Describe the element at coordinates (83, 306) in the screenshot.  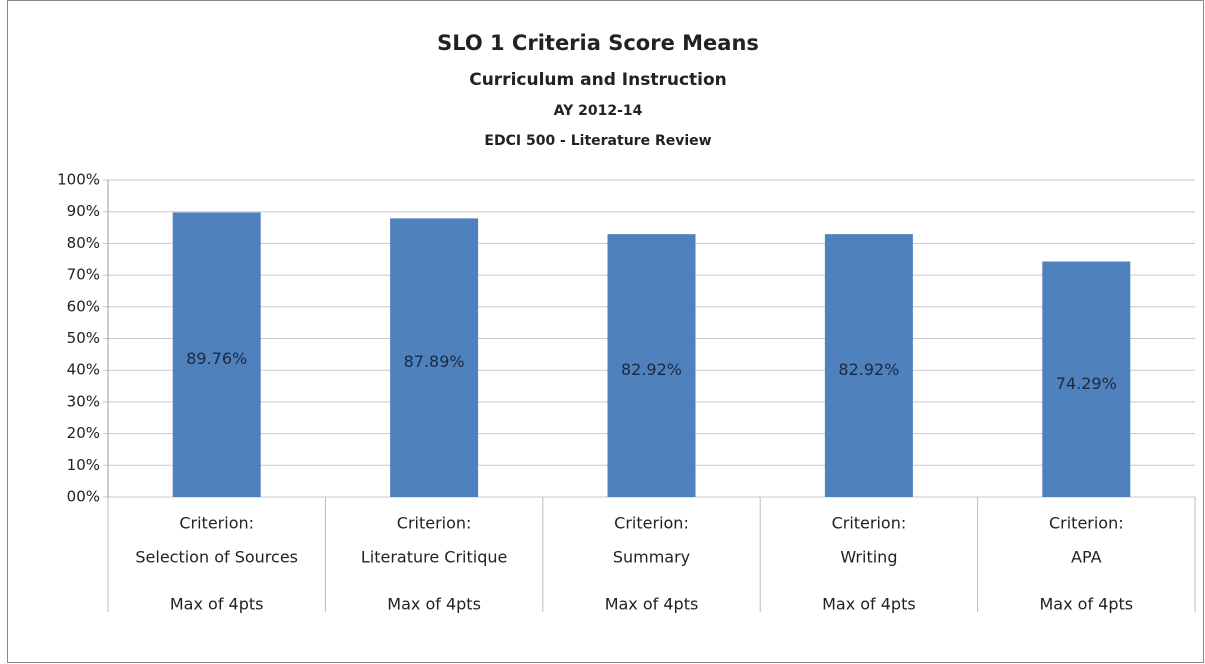
I see `y-tick-label: 60%` at that location.